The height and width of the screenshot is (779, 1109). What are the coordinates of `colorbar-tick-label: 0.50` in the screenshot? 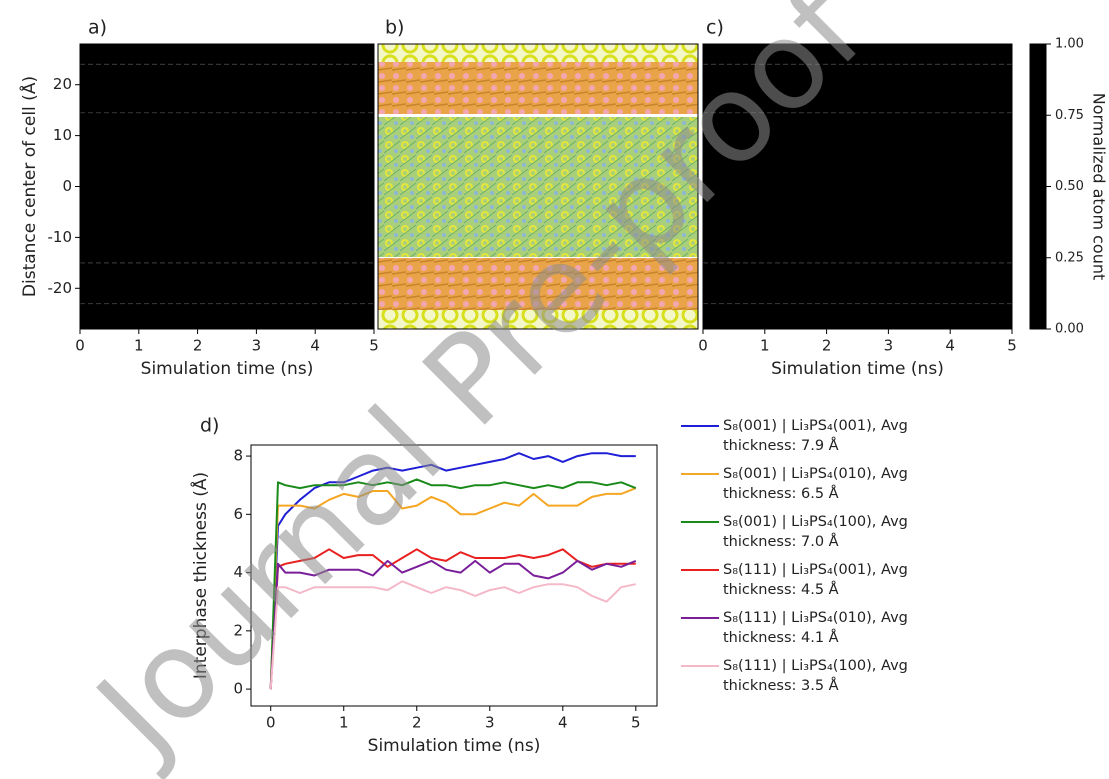 It's located at (1069, 186).